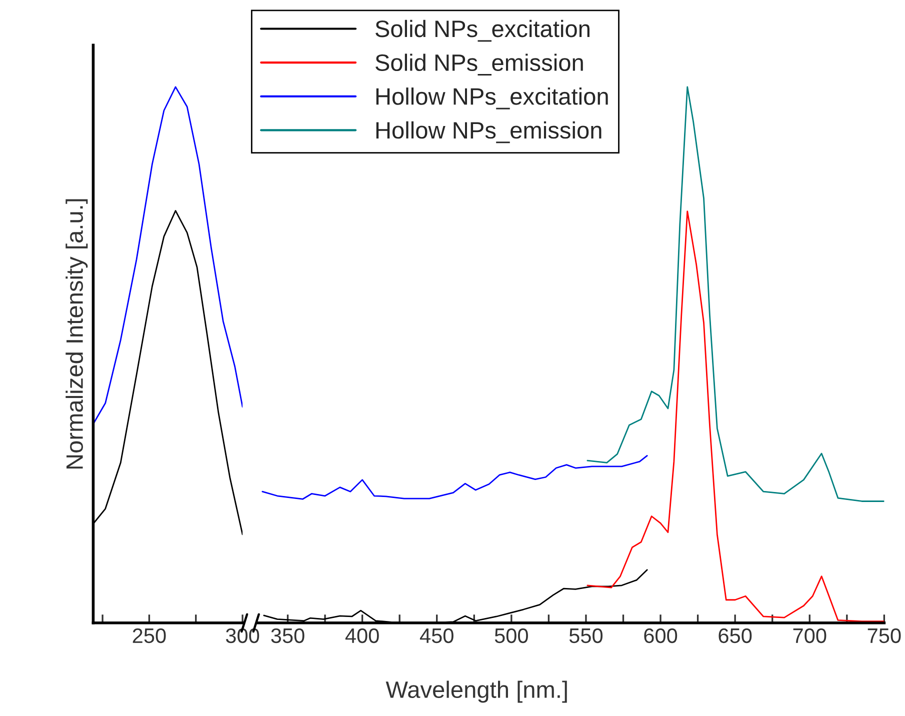 This screenshot has width=905, height=716. I want to click on y-axis-title: Normalized Intensity [a.u.], so click(77, 334).